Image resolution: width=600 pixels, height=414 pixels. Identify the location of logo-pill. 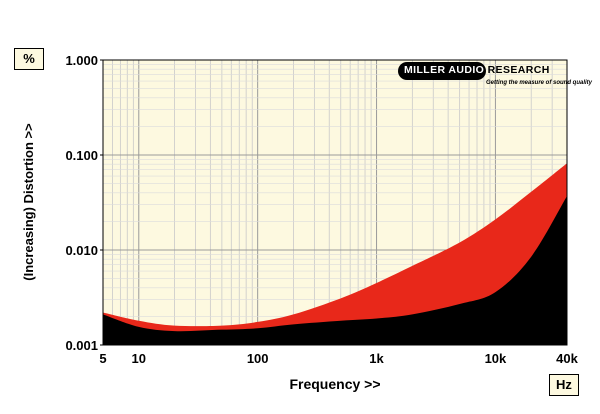
(442, 71).